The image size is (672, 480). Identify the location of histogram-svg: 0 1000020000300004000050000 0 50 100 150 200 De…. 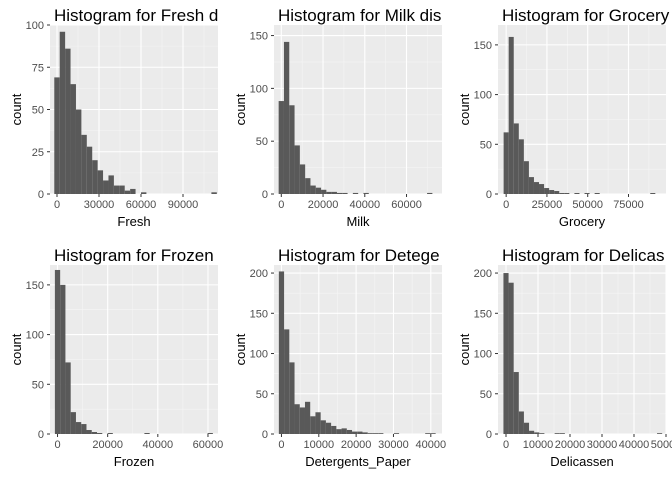
(564, 357).